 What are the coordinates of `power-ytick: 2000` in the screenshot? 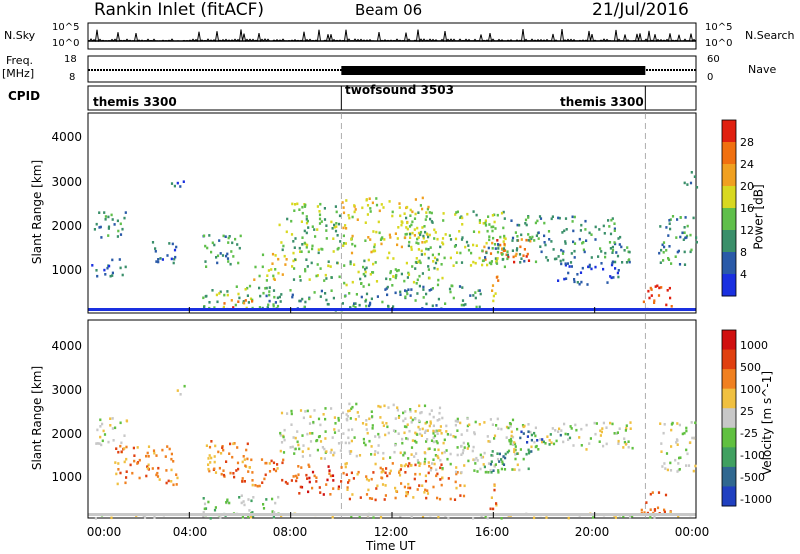 It's located at (66, 226).